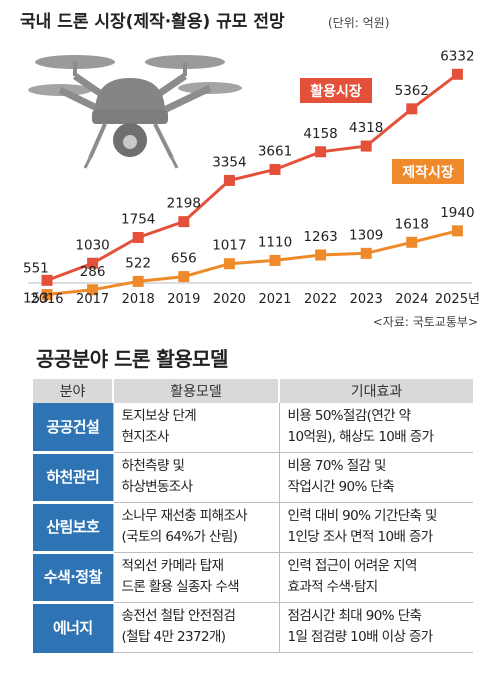  What do you see at coordinates (354, 616) in the screenshot?
I see `effect-line: 점검시간 최대 90% 단축` at bounding box center [354, 616].